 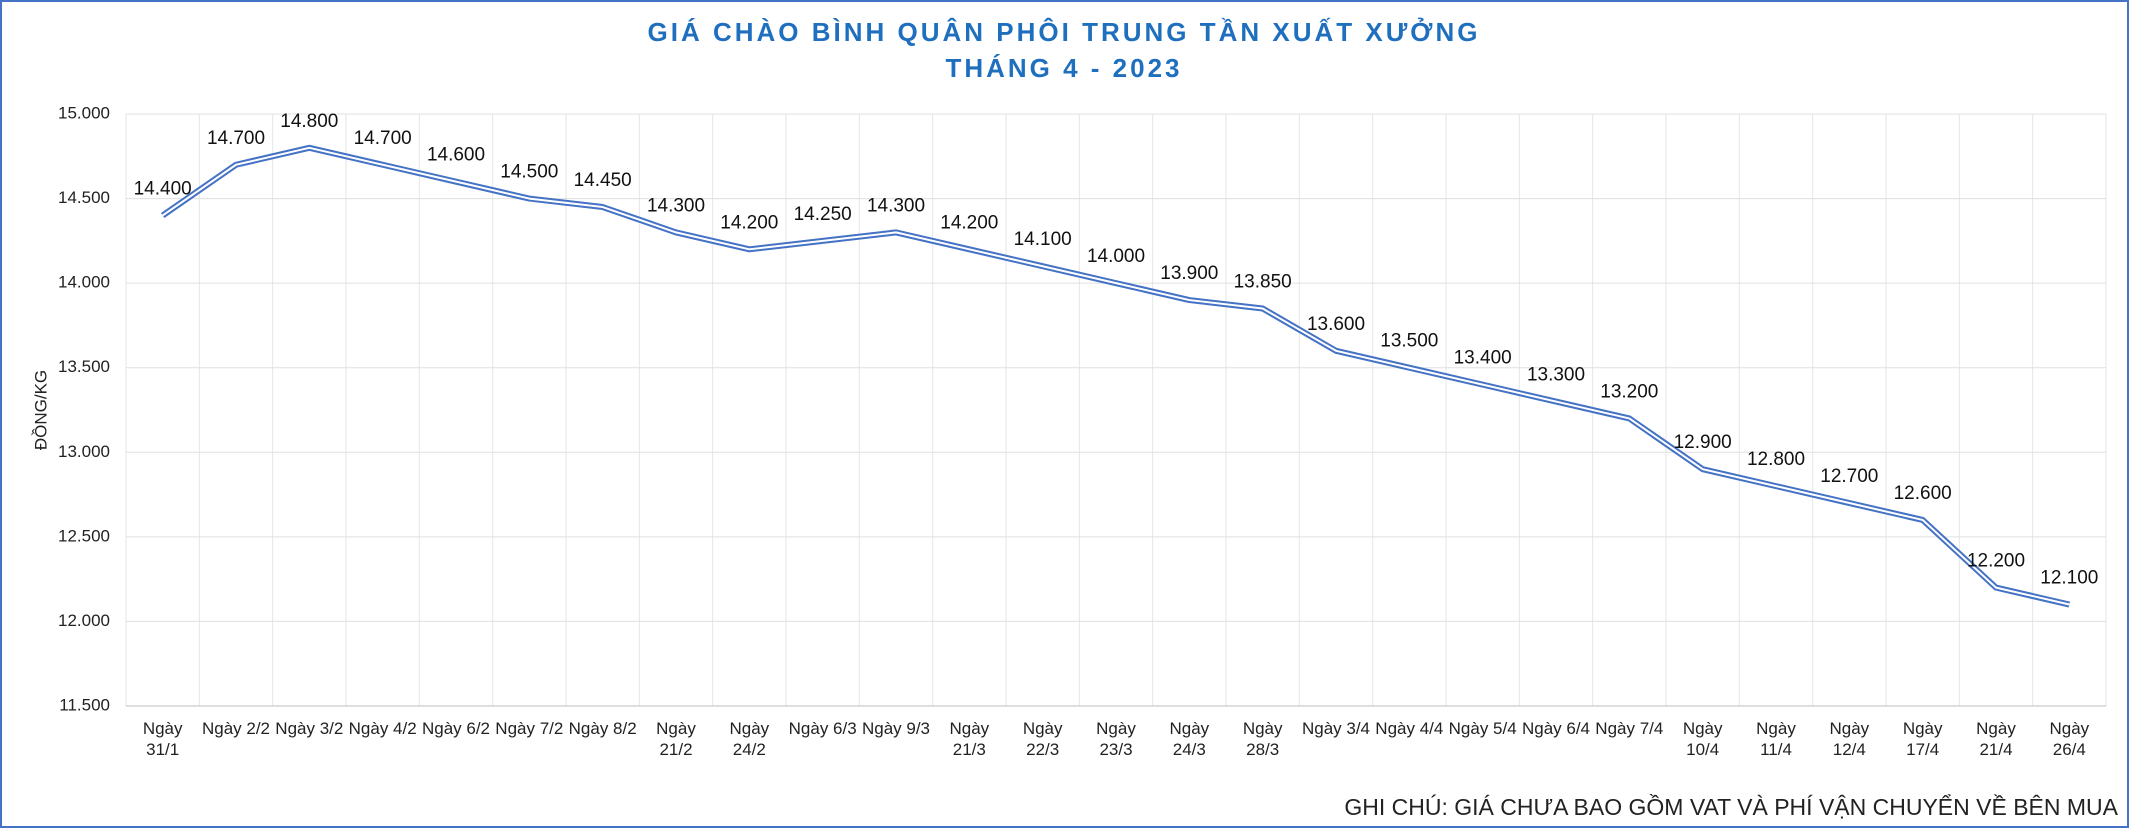 I want to click on x-tick-label: Ngày 10/4, so click(x=1702, y=739).